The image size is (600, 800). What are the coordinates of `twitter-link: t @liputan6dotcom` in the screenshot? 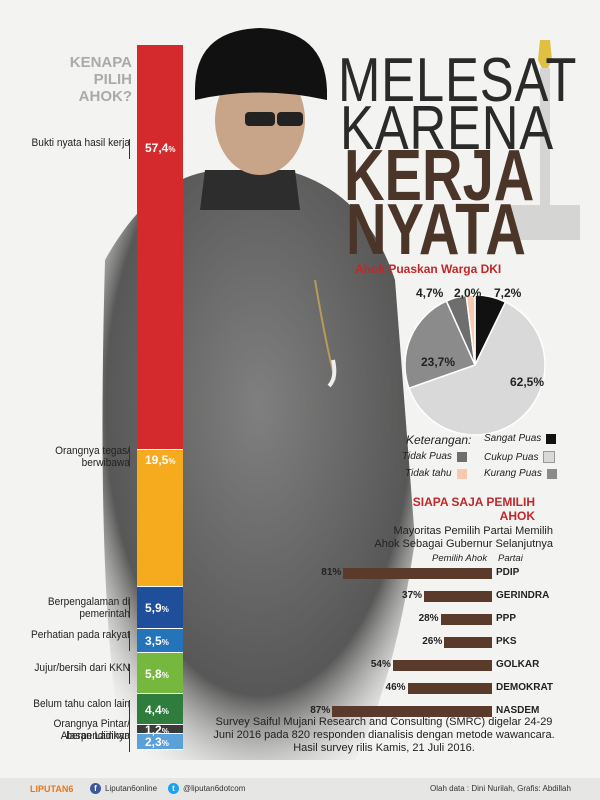 It's located at (206, 788).